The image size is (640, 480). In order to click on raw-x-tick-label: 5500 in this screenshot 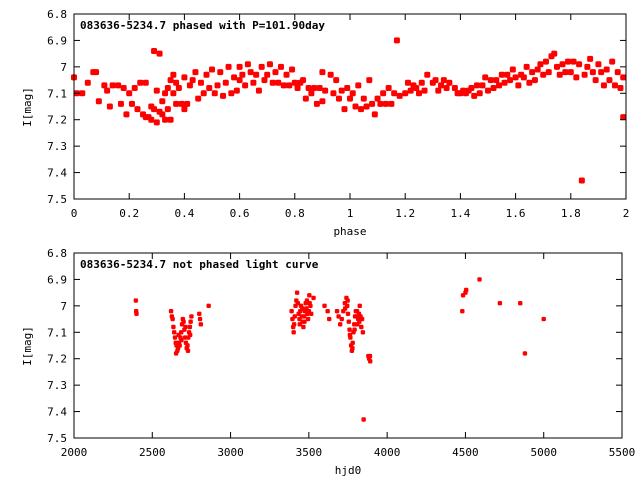, I will do `click(622, 452)`.